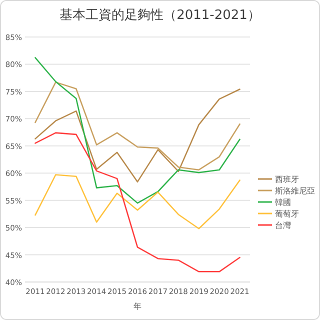  Describe the element at coordinates (287, 214) in the screenshot. I see `legend-label: 葡萄牙` at that location.